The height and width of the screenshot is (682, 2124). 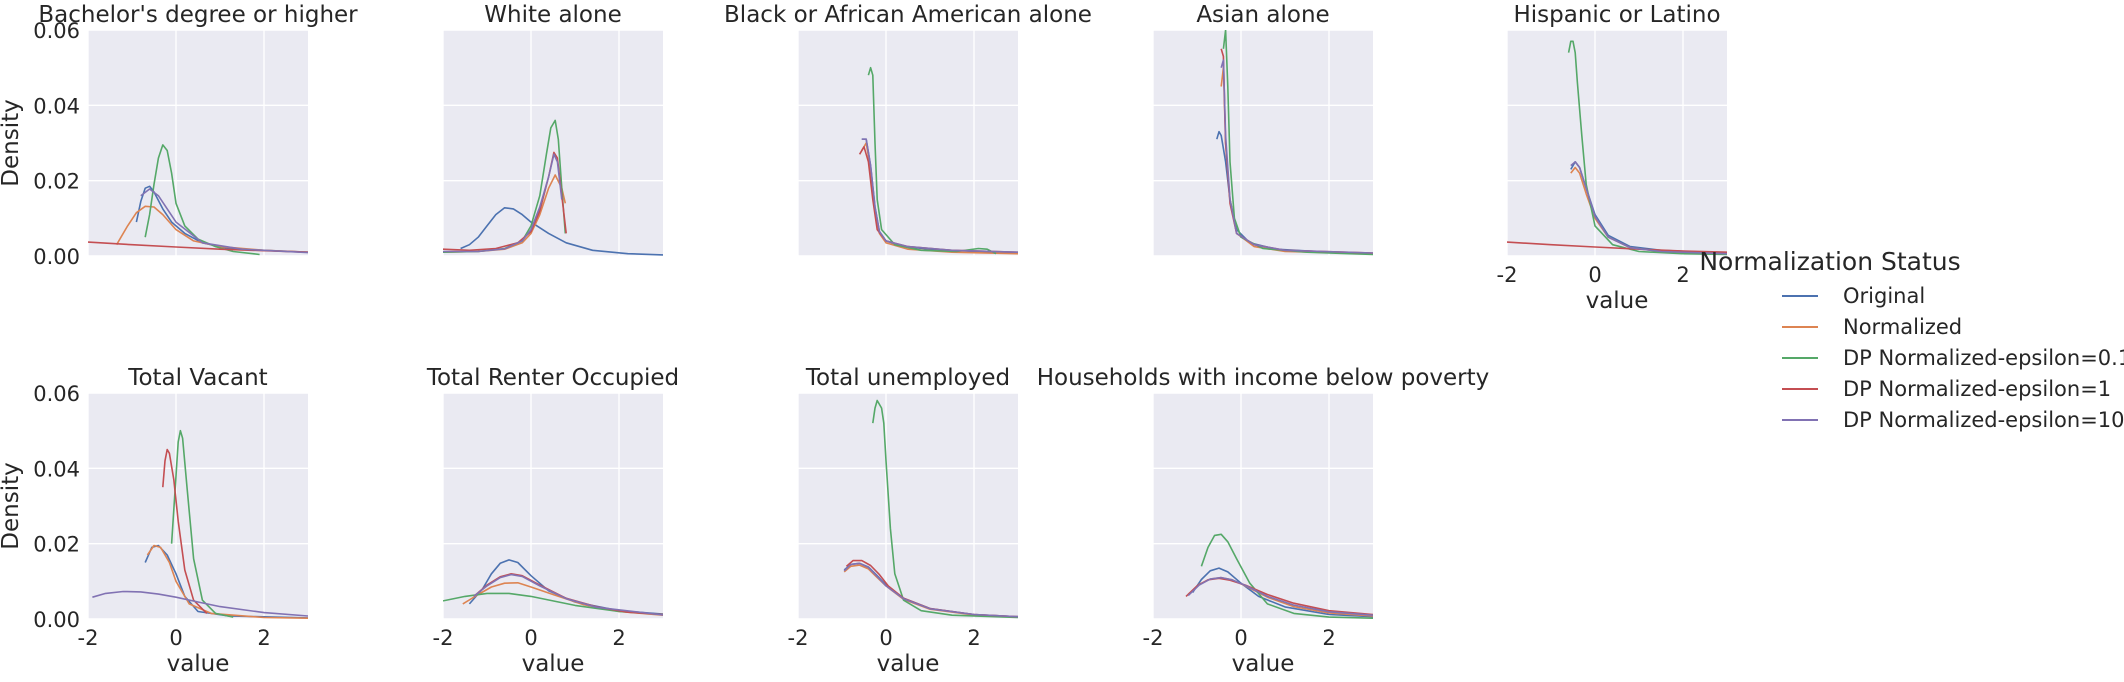 What do you see at coordinates (1983, 420) in the screenshot?
I see `legend-entry: DP Normalized-epsilon=10` at bounding box center [1983, 420].